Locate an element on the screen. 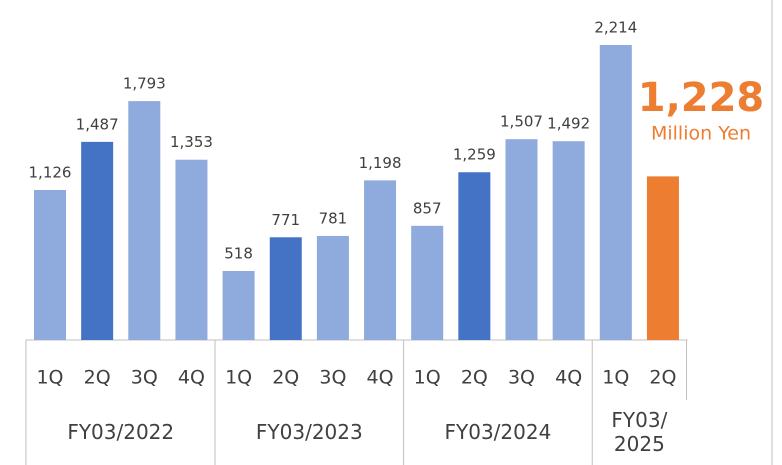  group-label: FY03/ 2025 is located at coordinates (639, 432).